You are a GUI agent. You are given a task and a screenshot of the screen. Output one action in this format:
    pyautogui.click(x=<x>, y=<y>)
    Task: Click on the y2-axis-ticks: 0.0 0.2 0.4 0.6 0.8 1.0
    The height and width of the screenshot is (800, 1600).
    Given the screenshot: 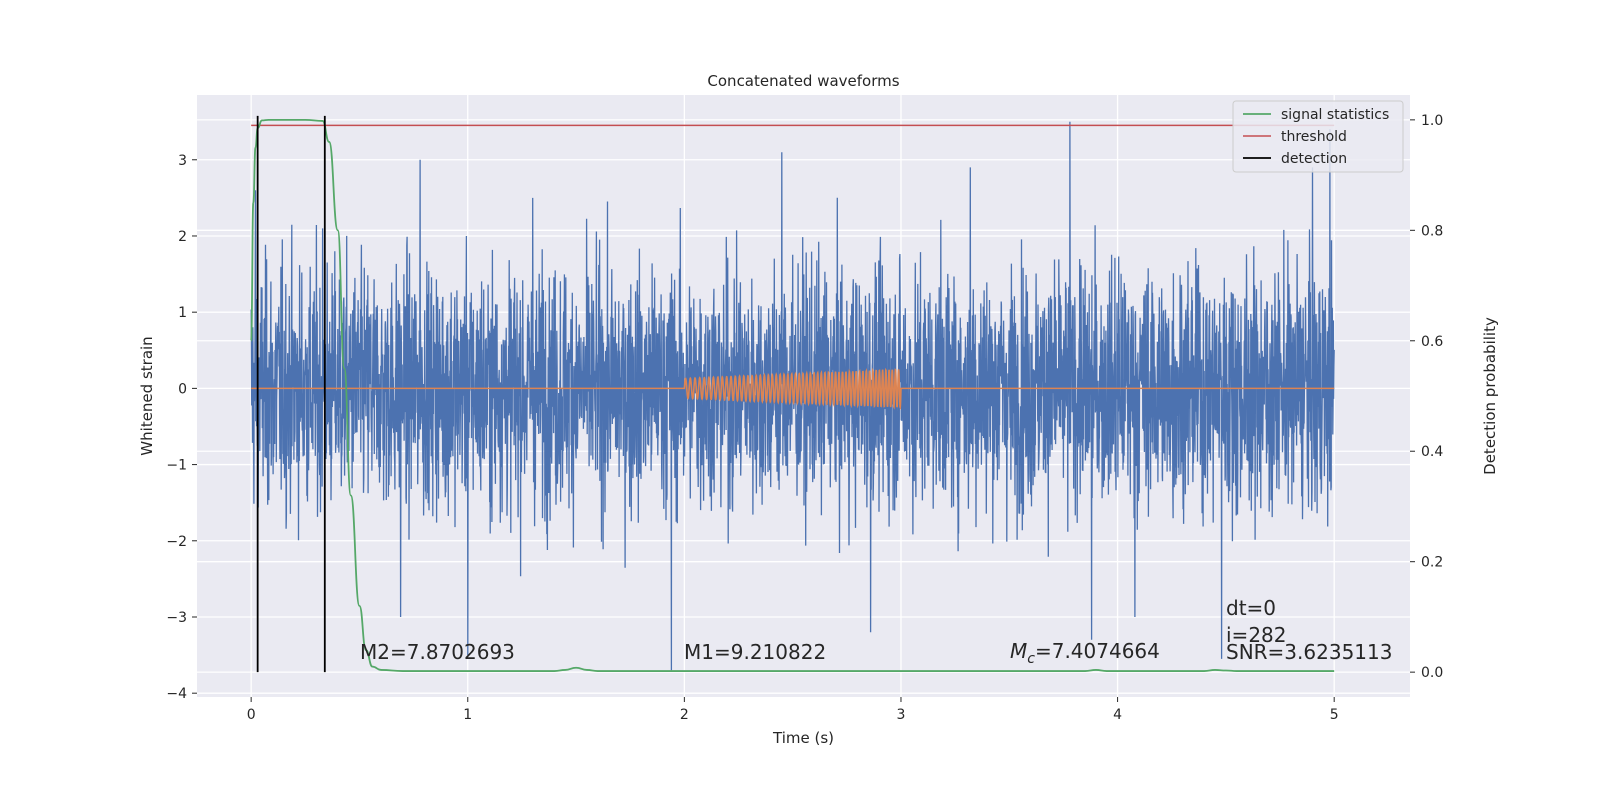 What is the action you would take?
    pyautogui.click(x=1426, y=397)
    